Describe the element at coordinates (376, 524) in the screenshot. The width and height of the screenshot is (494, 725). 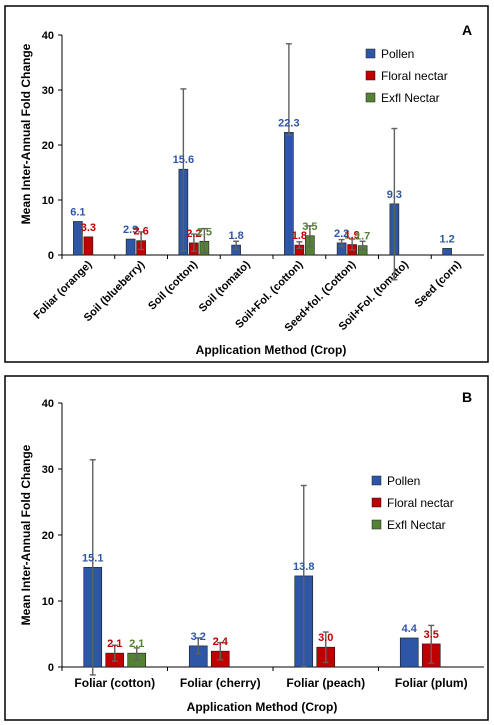
I see `panel-b-legend-swatch-exfl-nectar` at that location.